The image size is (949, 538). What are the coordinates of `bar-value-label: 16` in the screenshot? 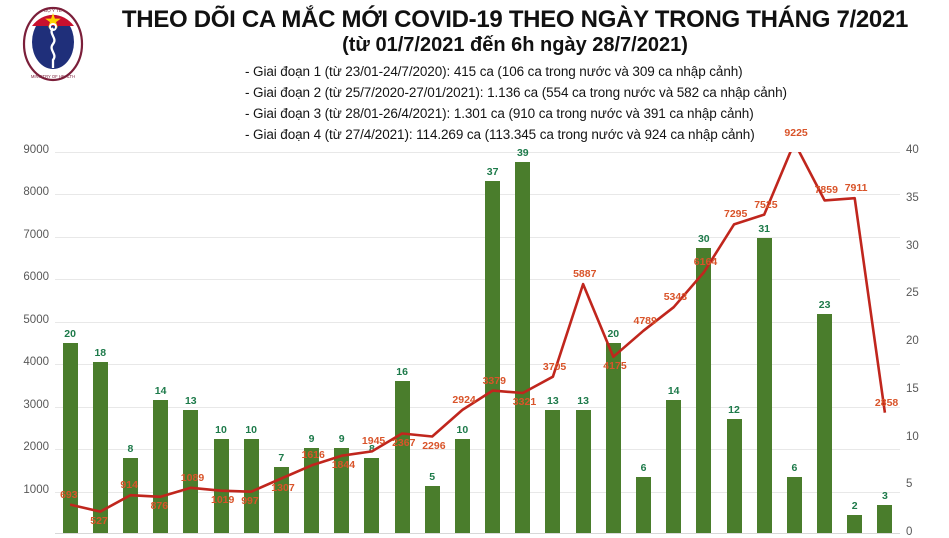 It's located at (402, 372).